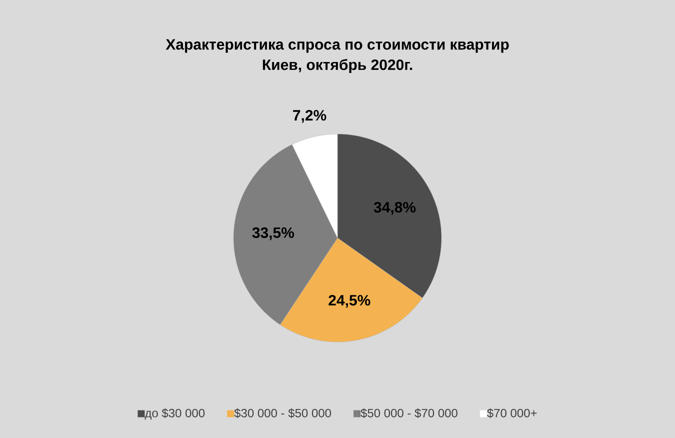 This screenshot has width=675, height=438. What do you see at coordinates (309, 116) in the screenshot?
I see `data-label: 7,2%` at bounding box center [309, 116].